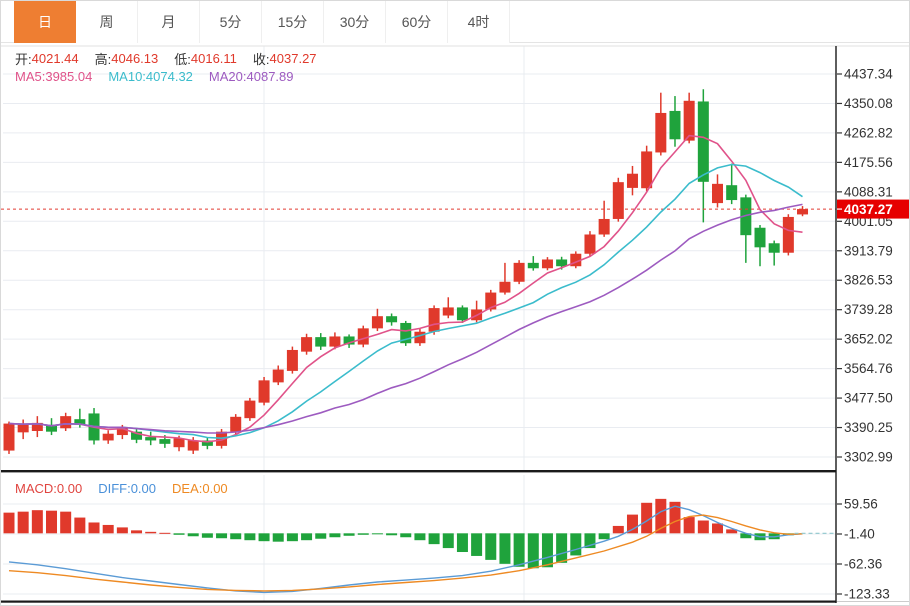 Image resolution: width=910 pixels, height=606 pixels. What do you see at coordinates (868, 427) in the screenshot?
I see `svg-text: 3390.25` at bounding box center [868, 427].